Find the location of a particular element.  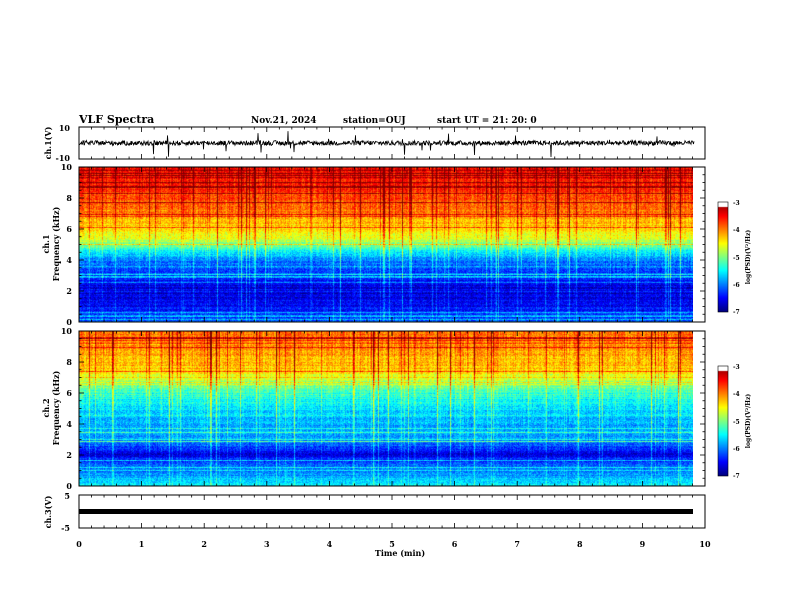

x-tick-labels: 0 1 2 3 4 5 6 7 8 9 10 is located at coordinates (393, 544).